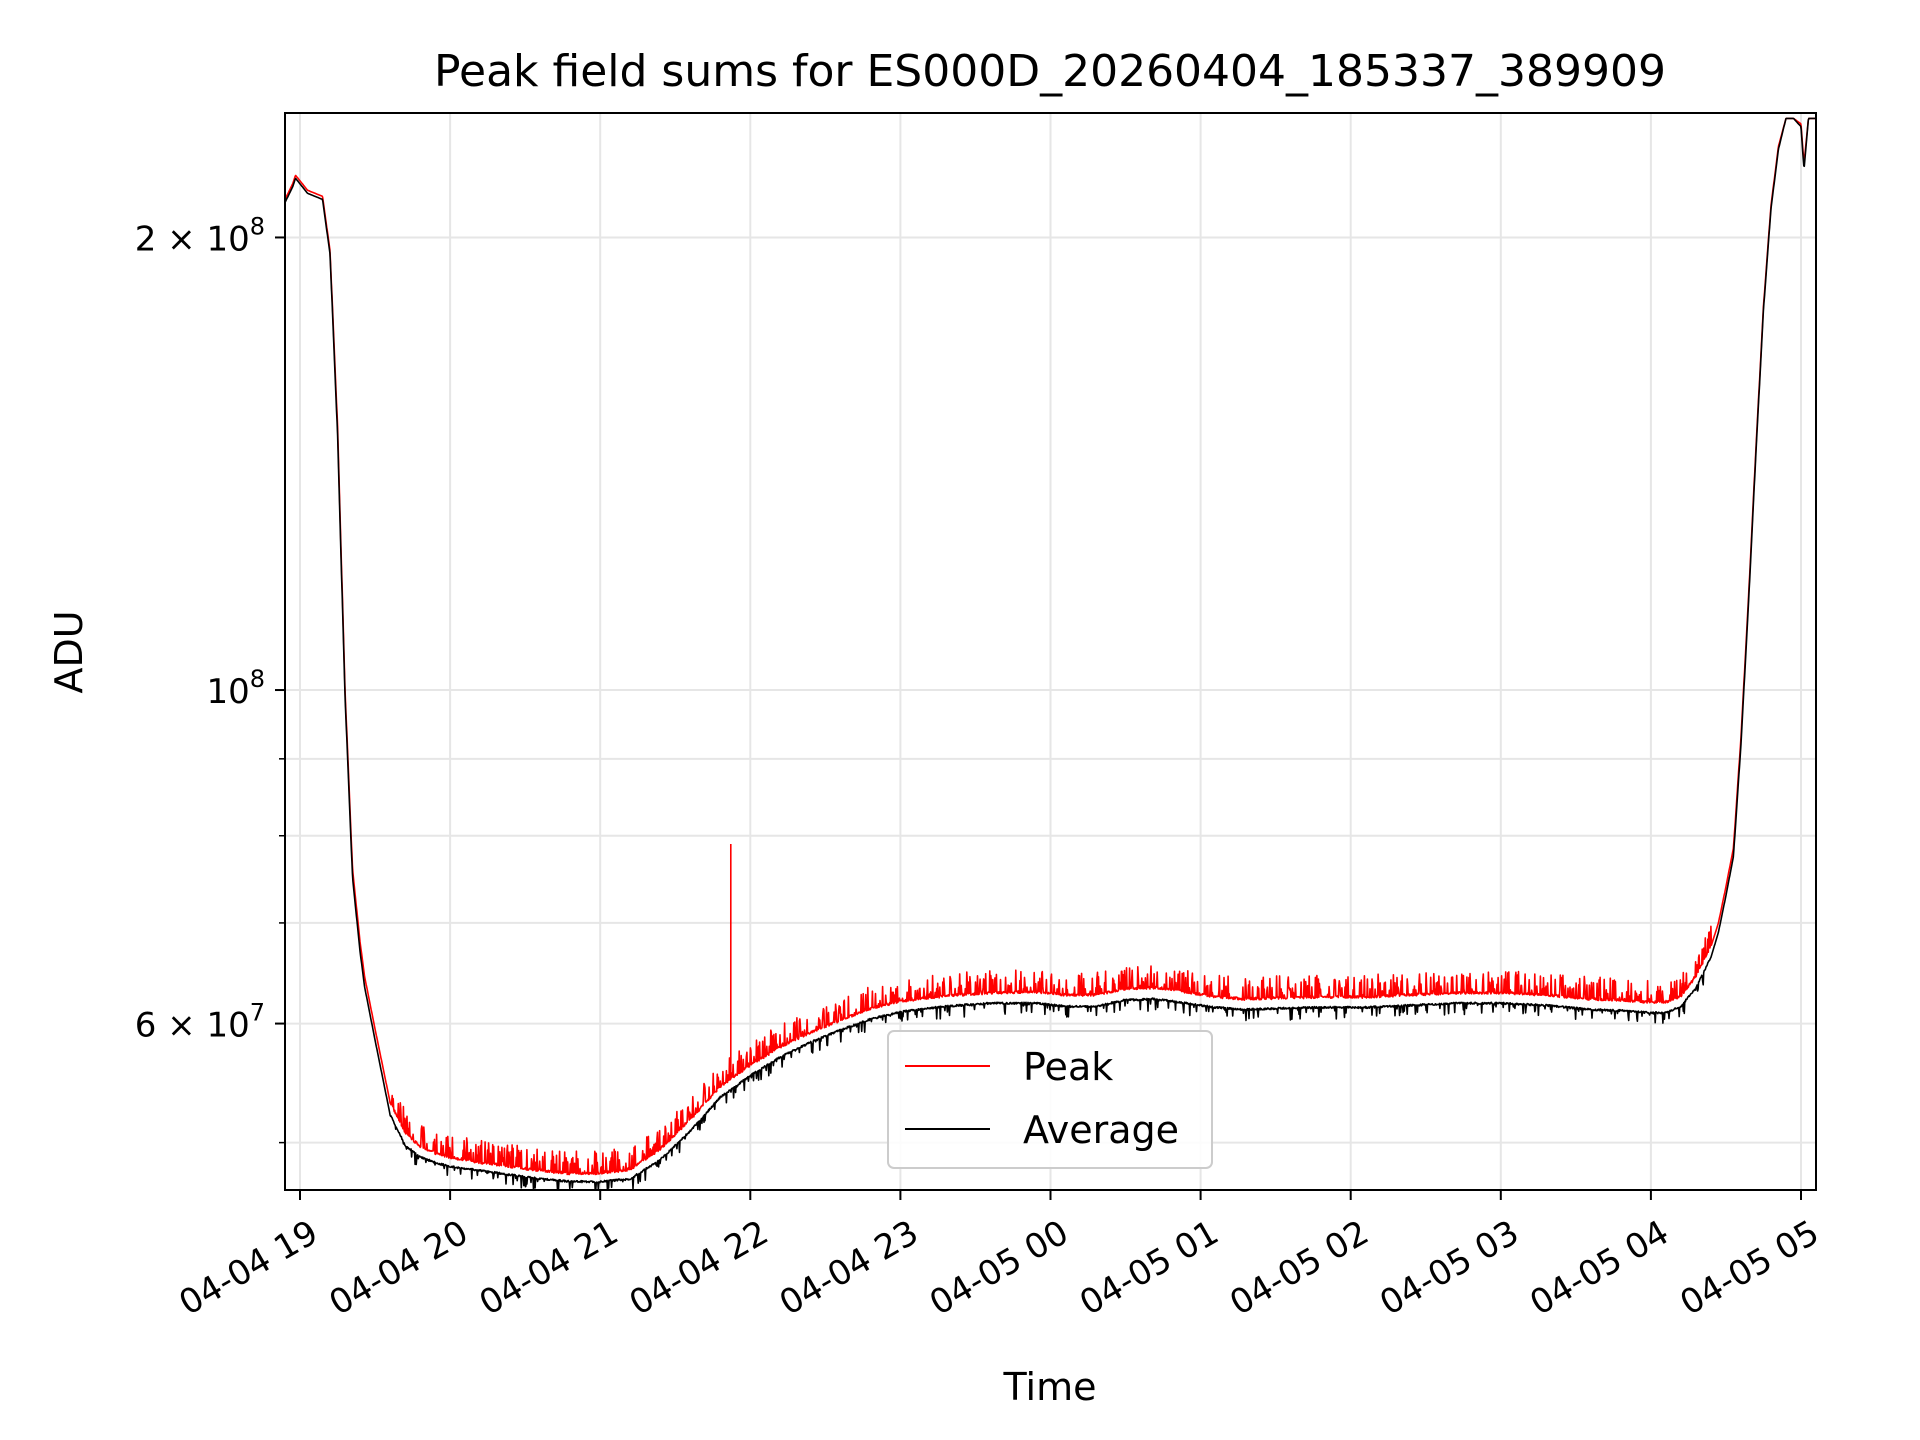 This screenshot has height=1440, width=1920. What do you see at coordinates (1068, 1067) in the screenshot?
I see `legend-label-peak: Peak` at bounding box center [1068, 1067].